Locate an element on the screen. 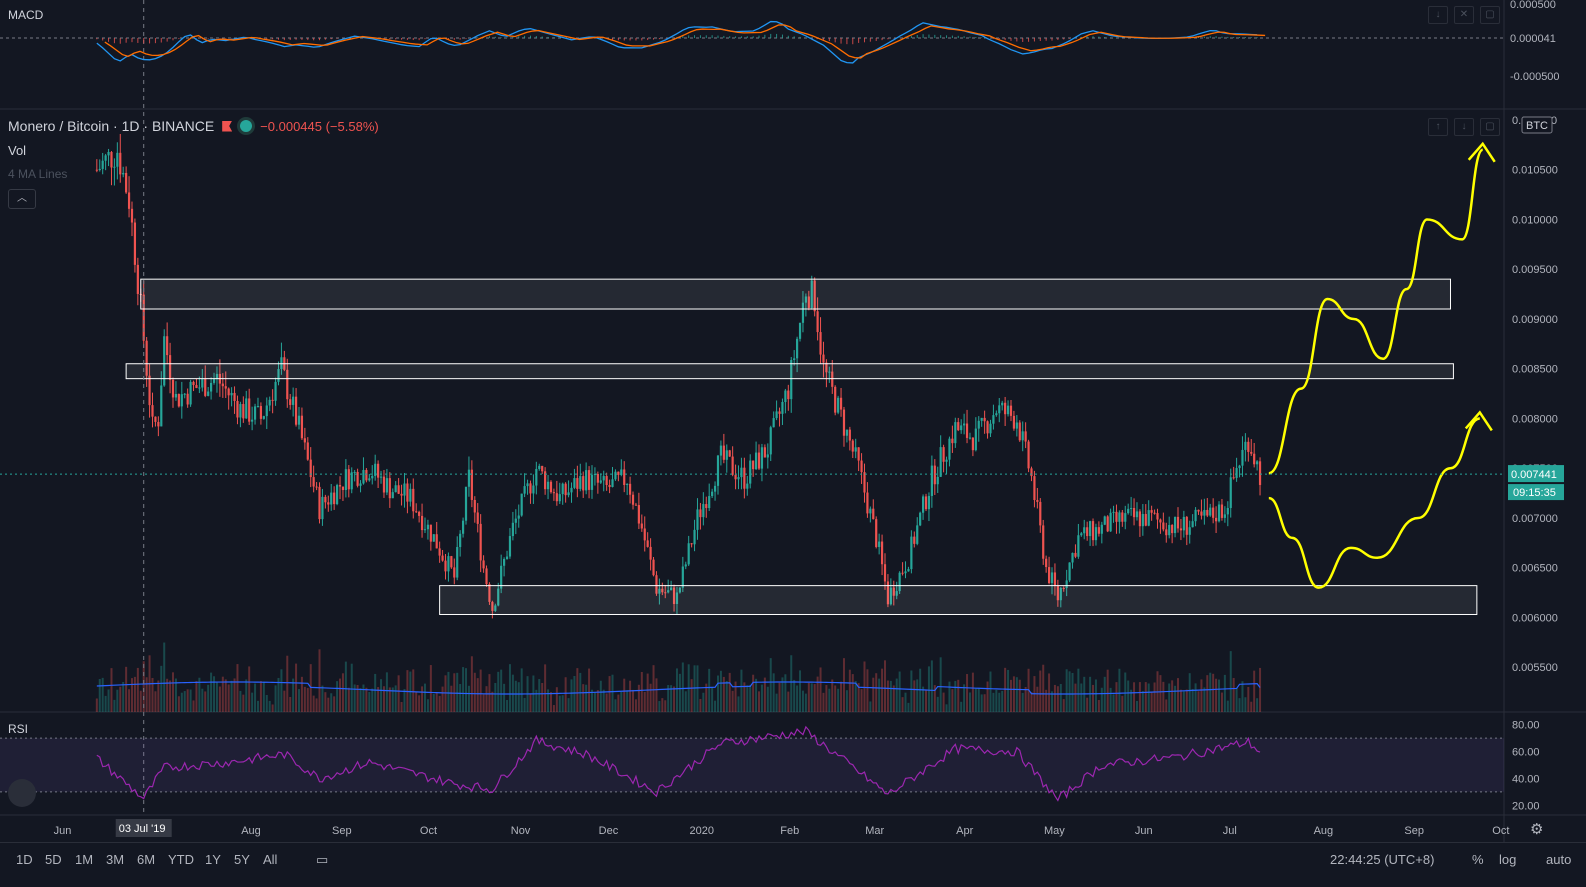 The width and height of the screenshot is (1586, 887). date-range-icon: ▭ is located at coordinates (322, 859).